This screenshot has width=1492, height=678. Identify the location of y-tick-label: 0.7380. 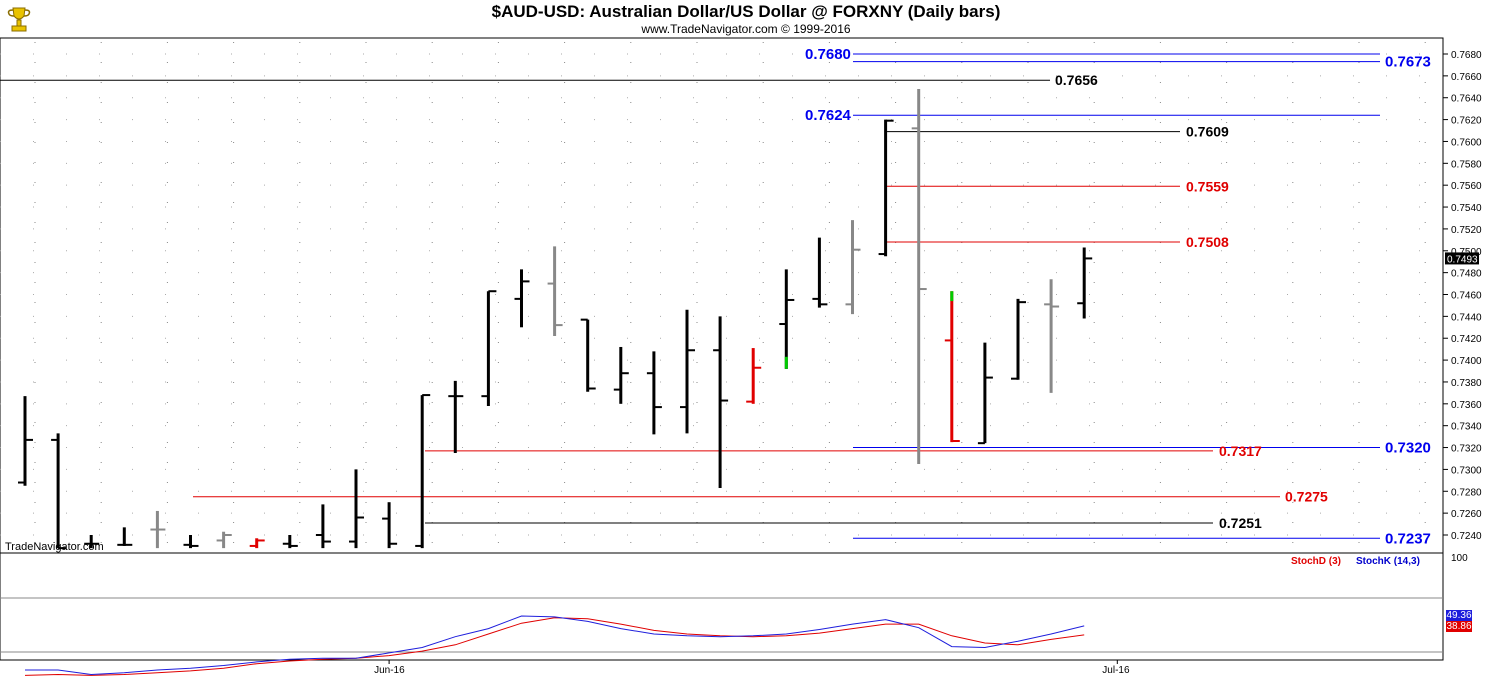
(1466, 383).